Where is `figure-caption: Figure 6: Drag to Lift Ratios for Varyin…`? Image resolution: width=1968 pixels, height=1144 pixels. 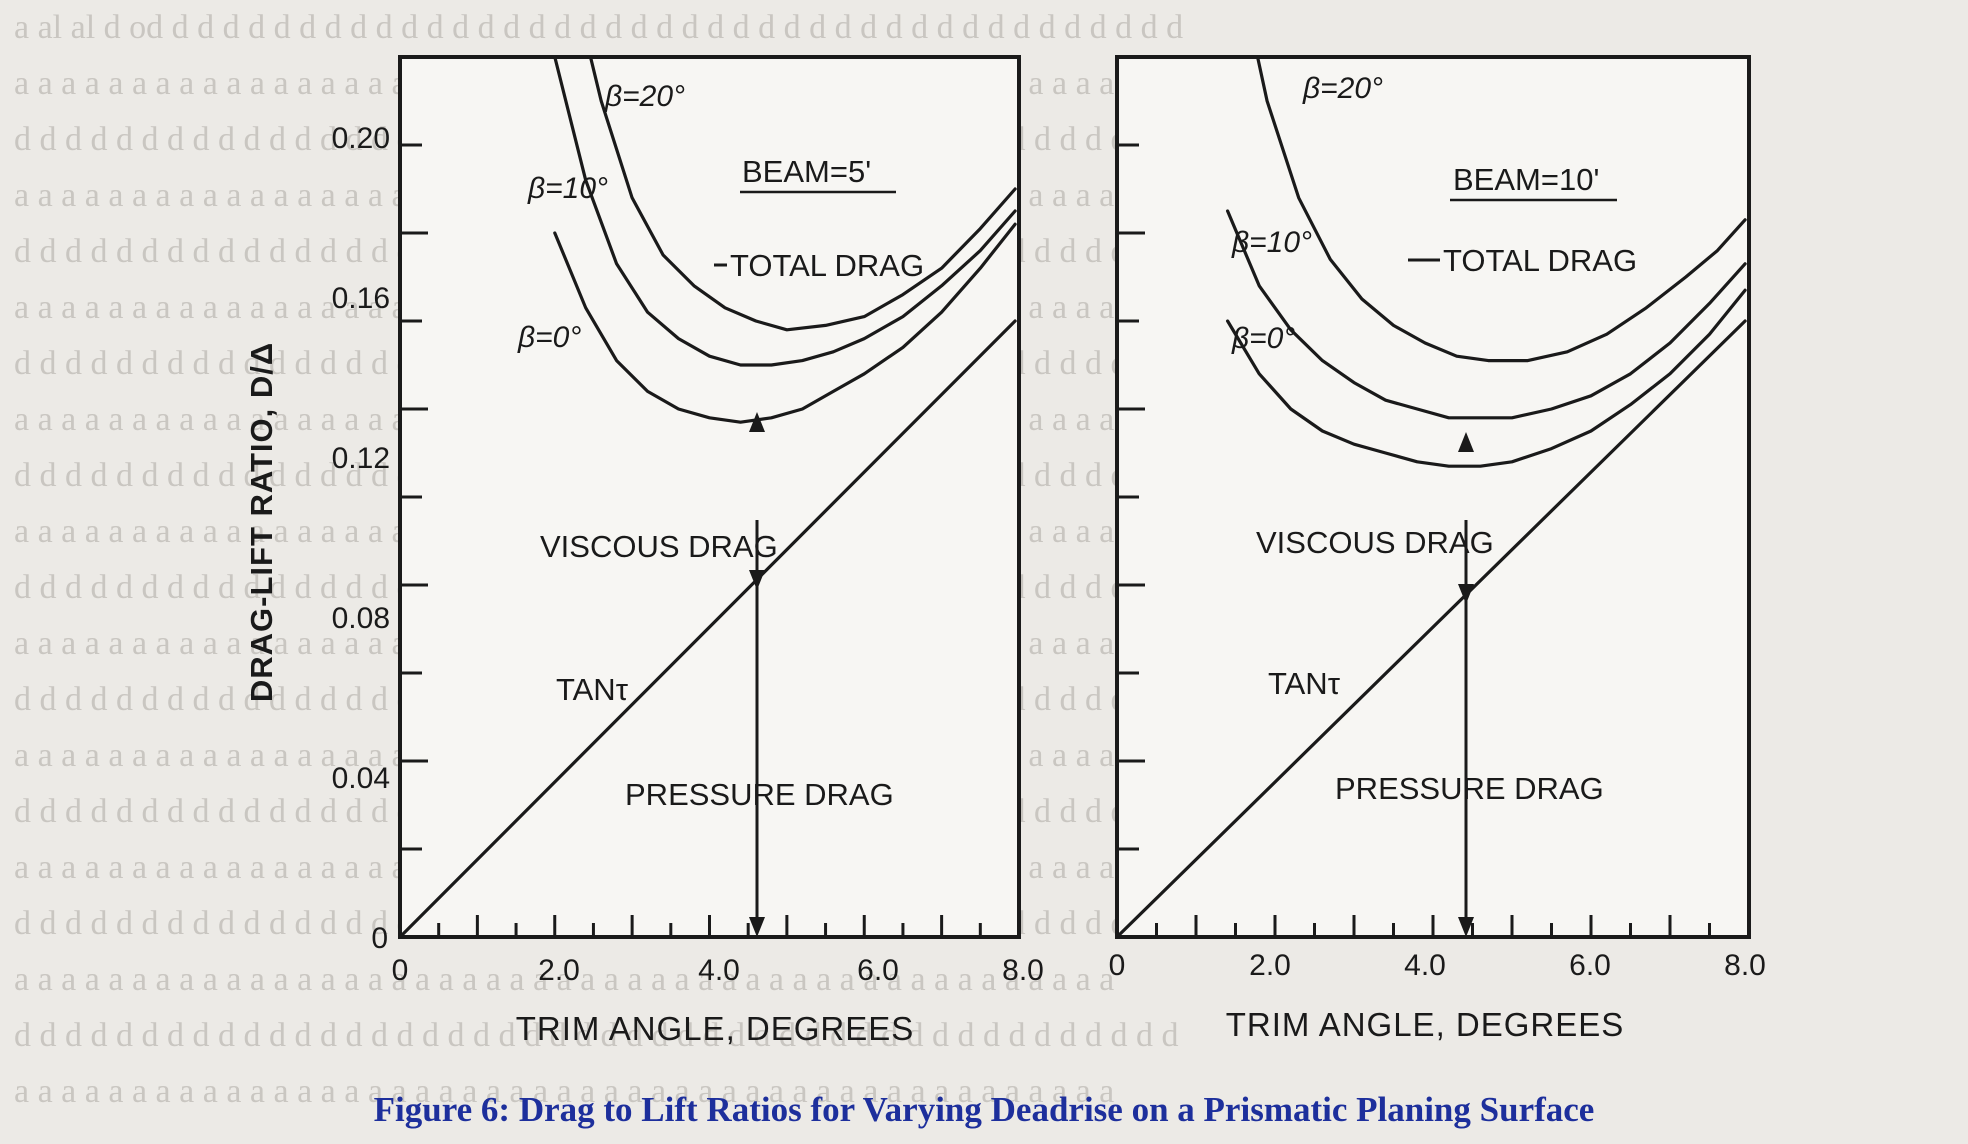 figure-caption: Figure 6: Drag to Lift Ratios for Varyin… is located at coordinates (984, 1109).